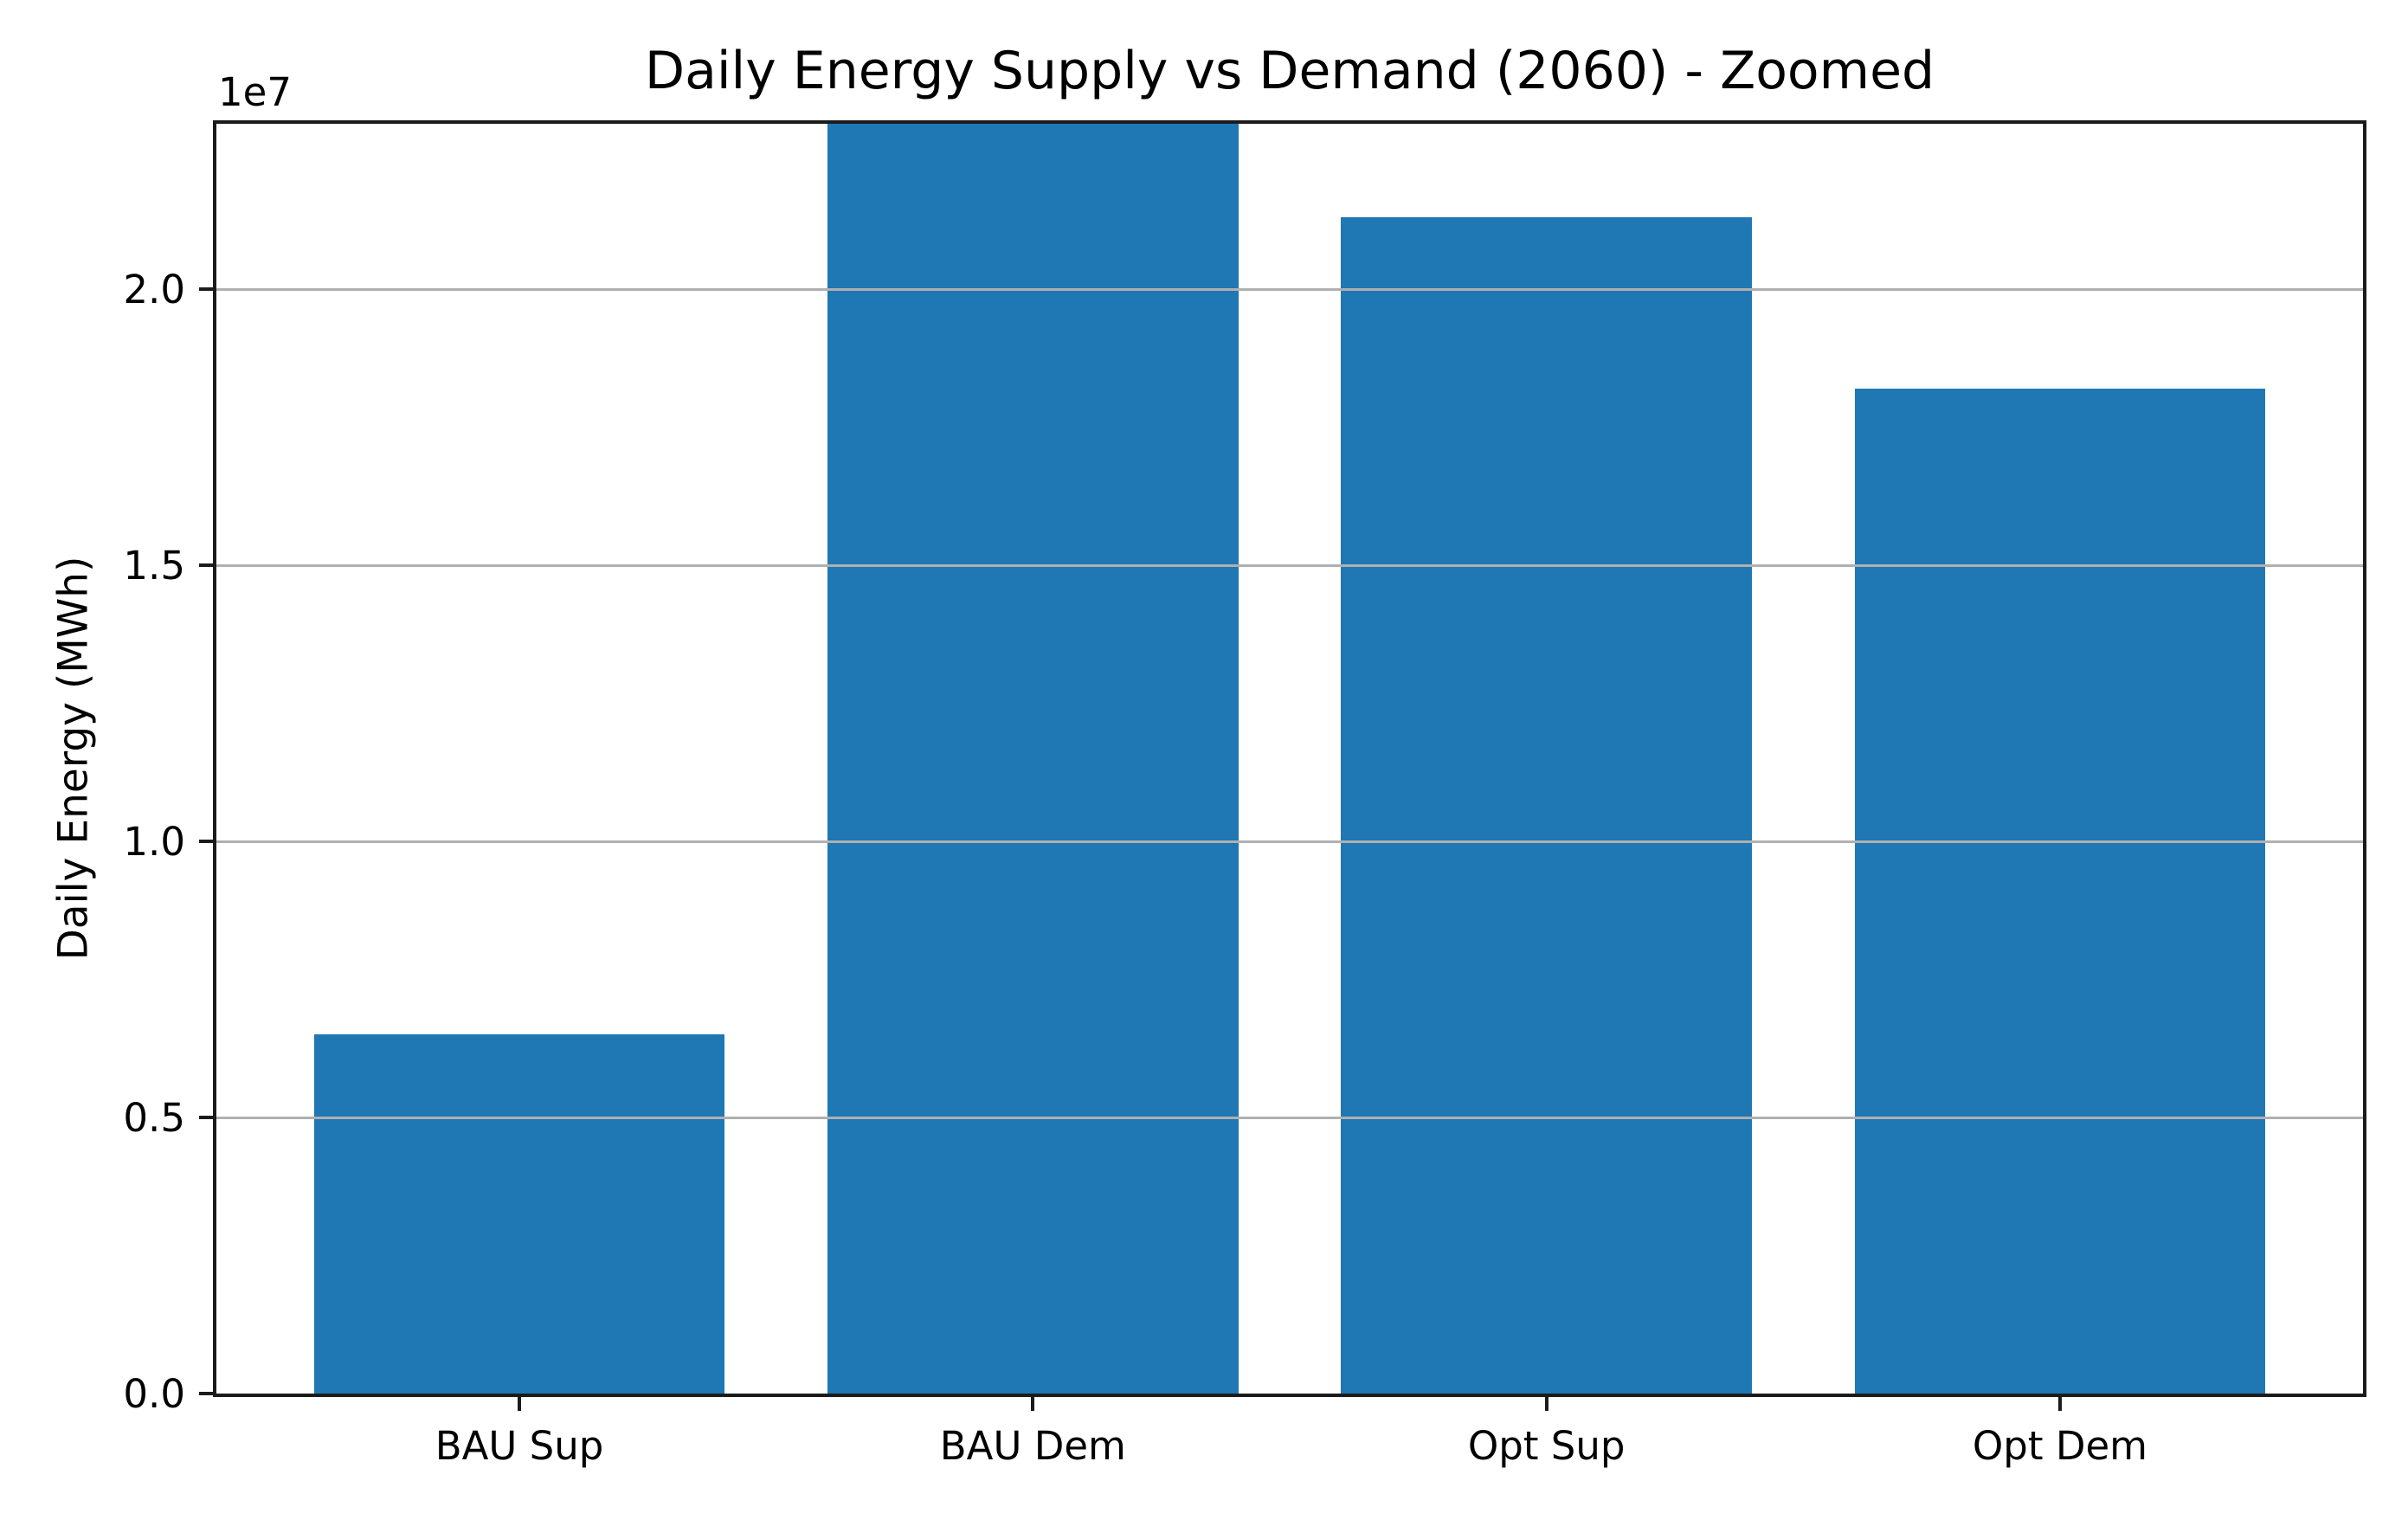 This screenshot has width=2408, height=1513. What do you see at coordinates (1033, 1404) in the screenshot?
I see `x-tick-mark-bau-dem` at bounding box center [1033, 1404].